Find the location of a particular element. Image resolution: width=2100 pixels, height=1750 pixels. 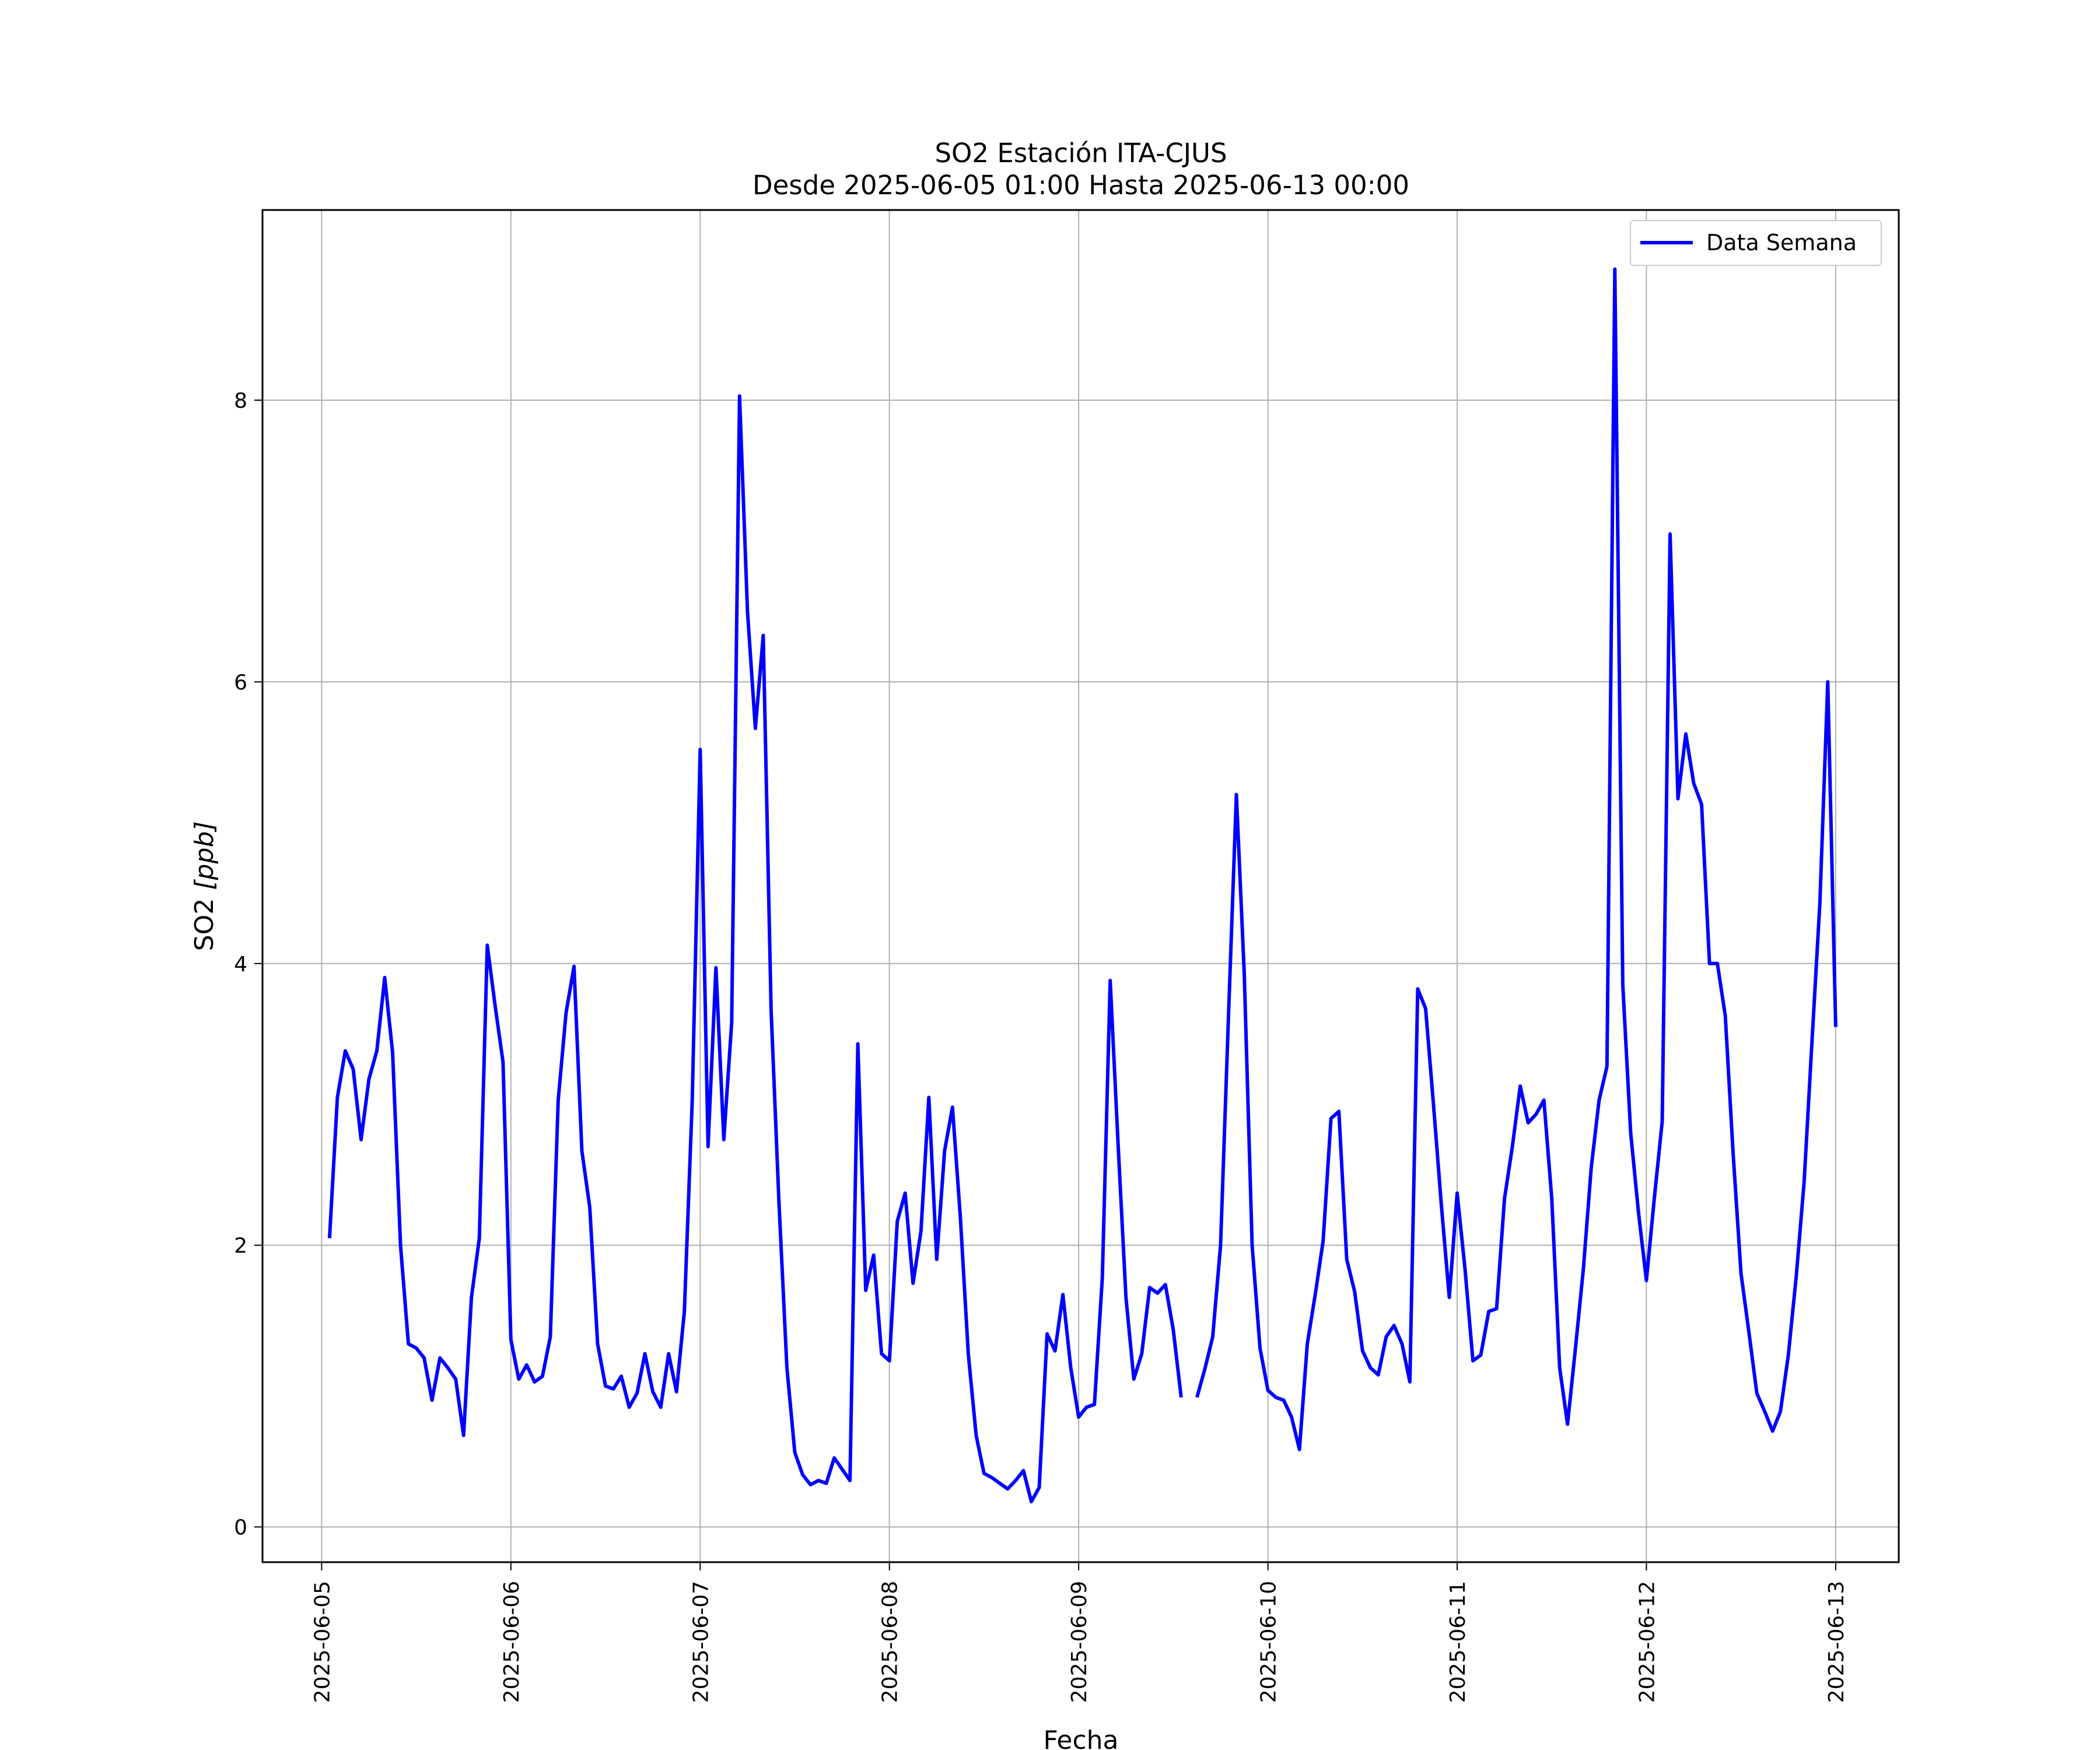

x-tick-label: 2025-06-08 is located at coordinates (890, 1642).